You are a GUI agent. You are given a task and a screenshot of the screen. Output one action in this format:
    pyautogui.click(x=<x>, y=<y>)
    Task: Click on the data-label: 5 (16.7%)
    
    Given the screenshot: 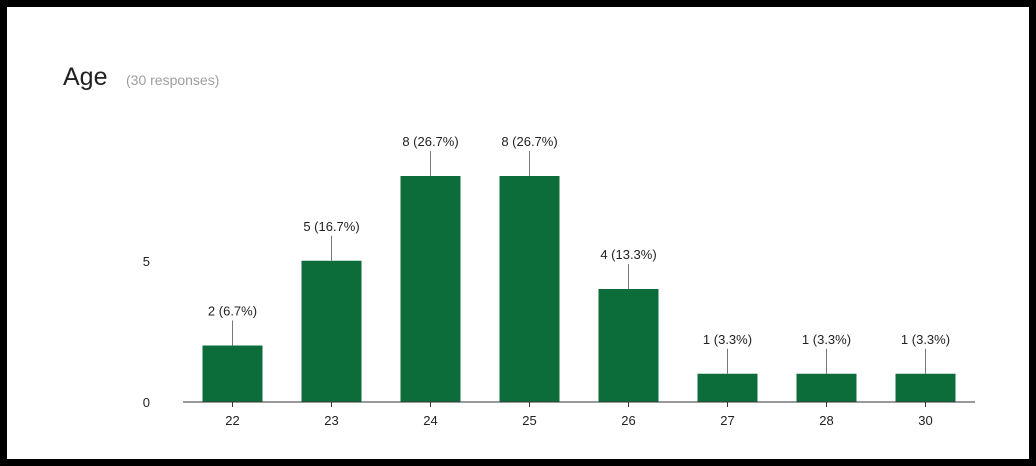 What is the action you would take?
    pyautogui.click(x=331, y=226)
    